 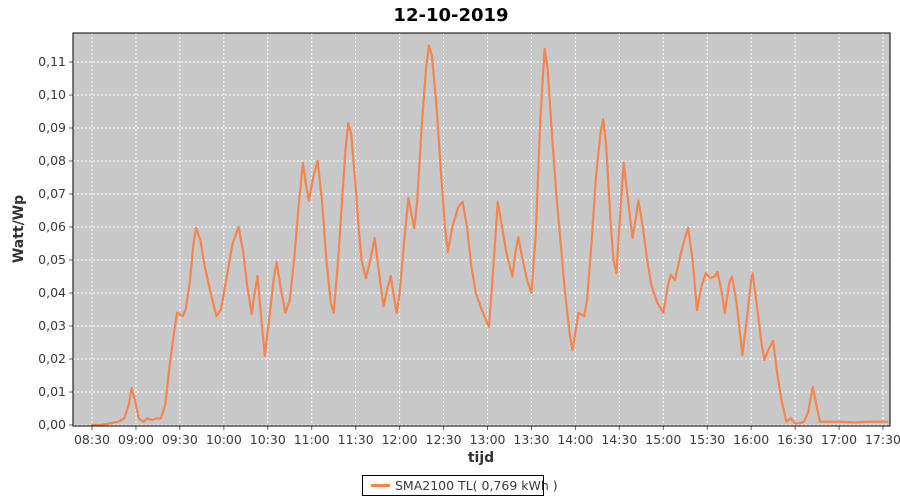 I want to click on x-tick-label: 17:00, so click(x=839, y=439).